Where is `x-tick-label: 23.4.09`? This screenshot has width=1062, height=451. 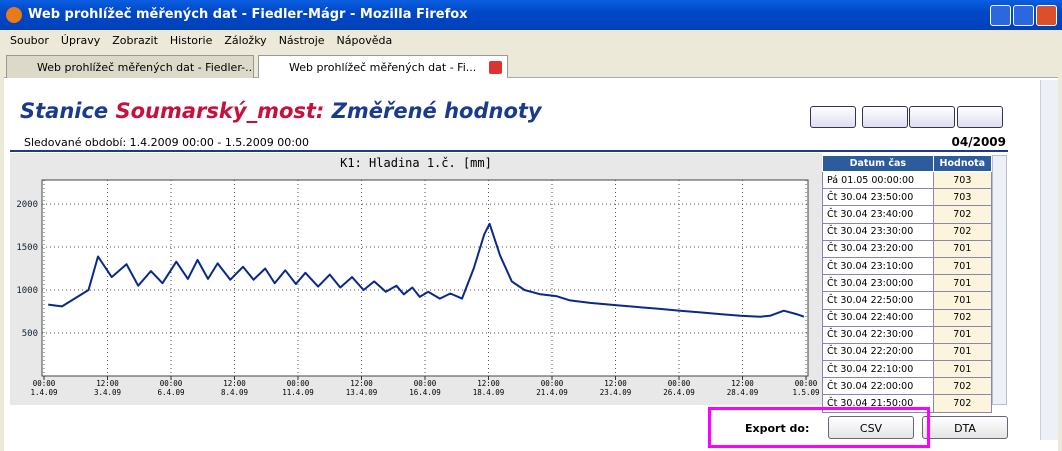
x-tick-label: 23.4.09 is located at coordinates (616, 392).